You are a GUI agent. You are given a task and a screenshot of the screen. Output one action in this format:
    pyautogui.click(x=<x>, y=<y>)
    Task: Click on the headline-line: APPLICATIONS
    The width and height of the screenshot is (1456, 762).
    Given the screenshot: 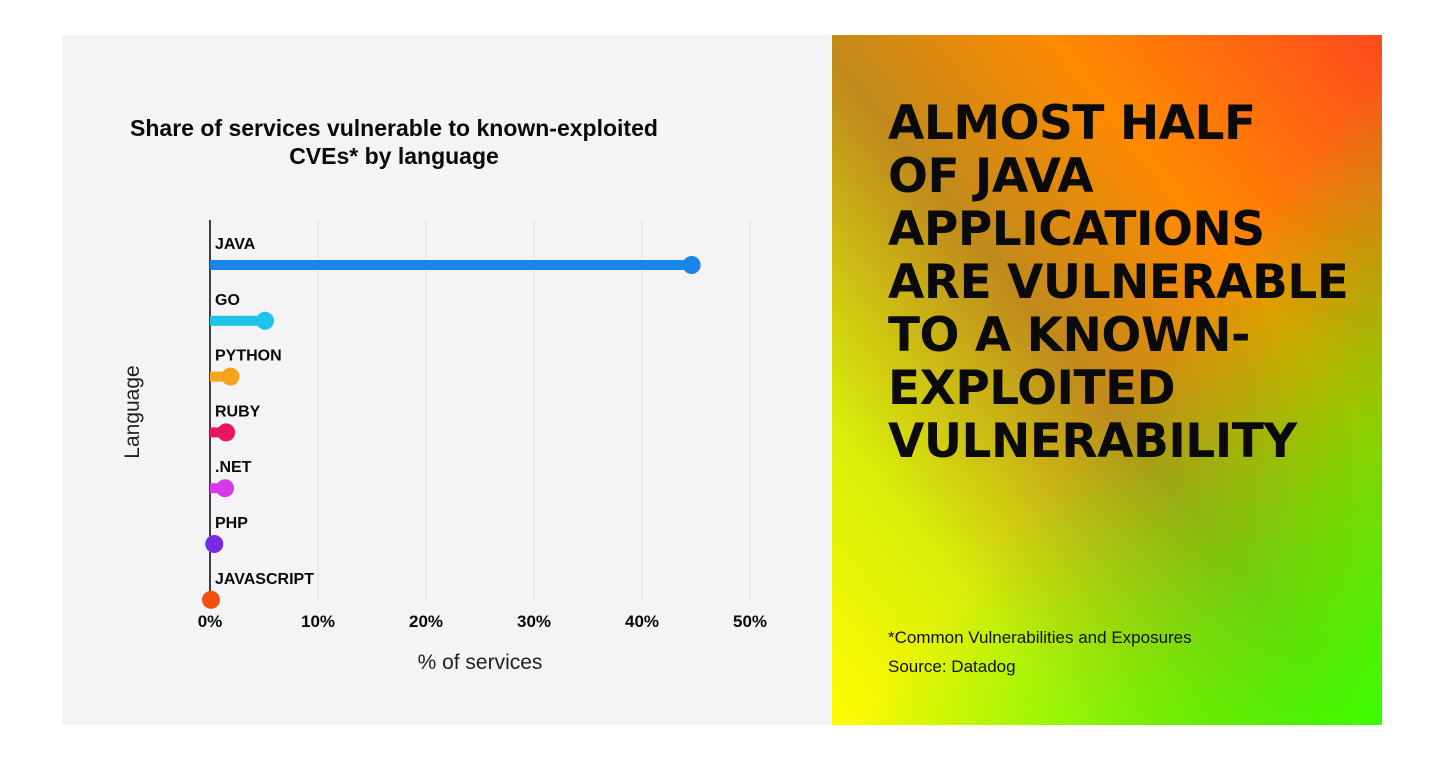 What is the action you would take?
    pyautogui.click(x=1076, y=229)
    